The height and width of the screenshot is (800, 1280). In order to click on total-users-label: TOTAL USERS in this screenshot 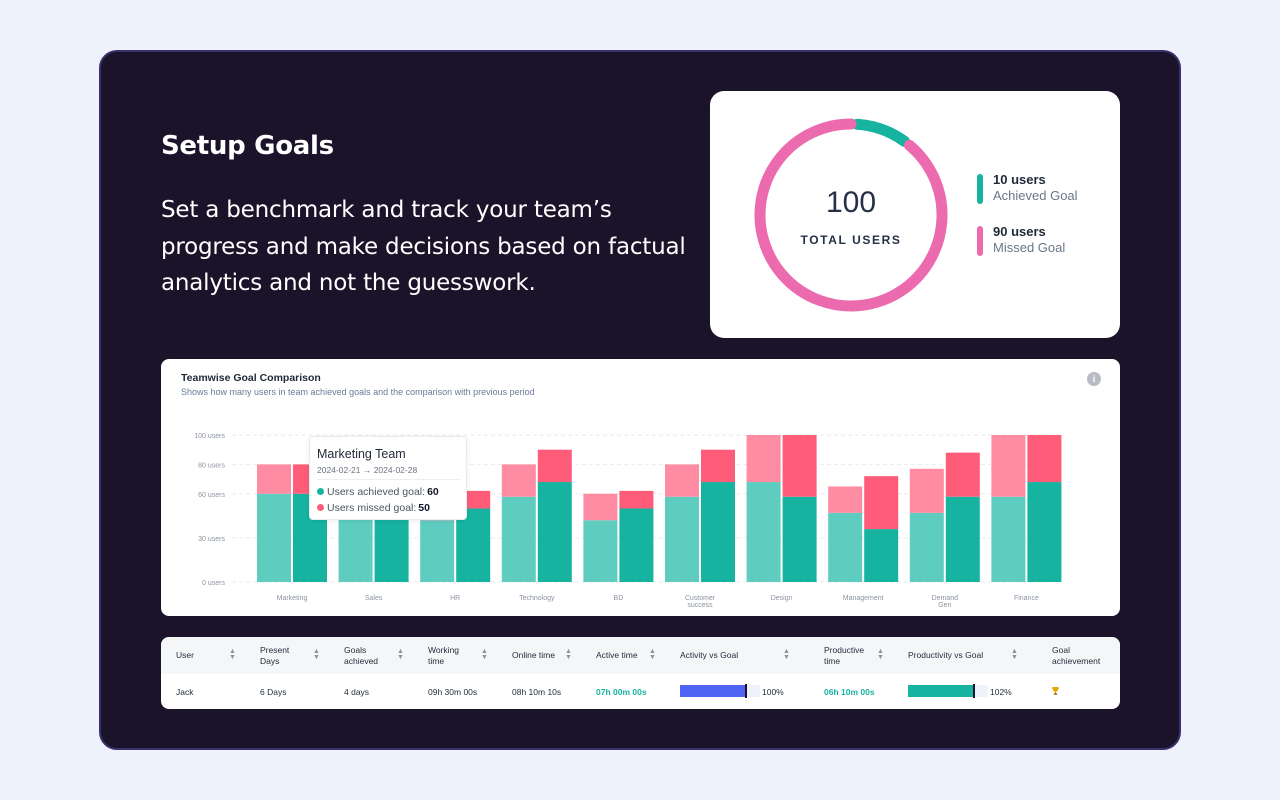, I will do `click(851, 240)`.